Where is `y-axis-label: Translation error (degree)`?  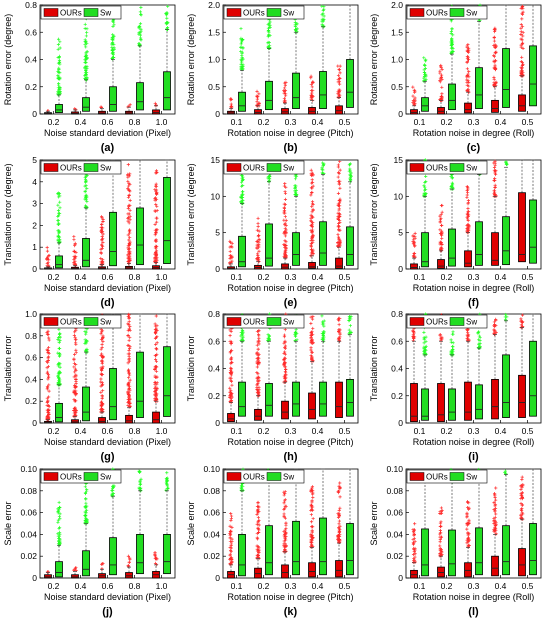 y-axis-label: Translation error (degree) is located at coordinates (191, 214).